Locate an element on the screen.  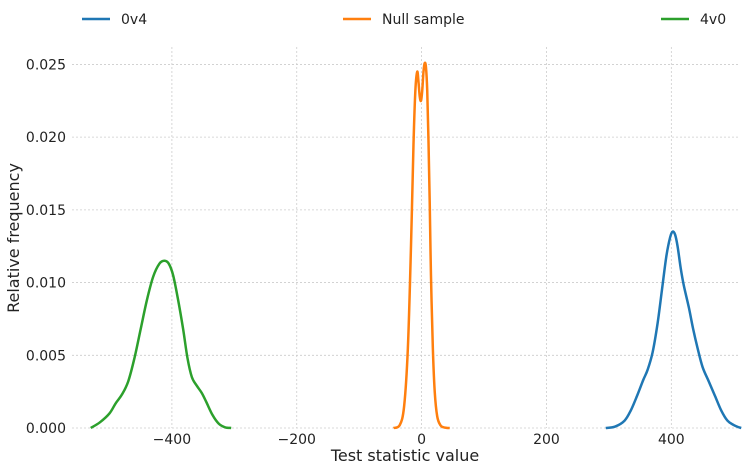
y-tick-label: 0.015 is located at coordinates (46, 211).